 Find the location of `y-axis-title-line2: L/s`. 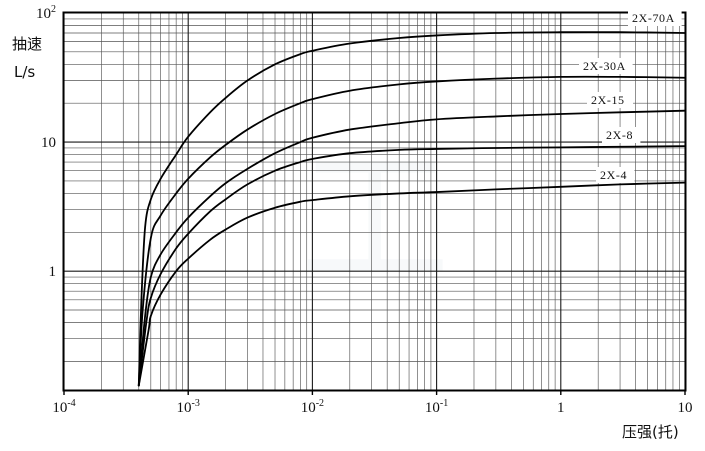

y-axis-title-line2: L/s is located at coordinates (24, 72).